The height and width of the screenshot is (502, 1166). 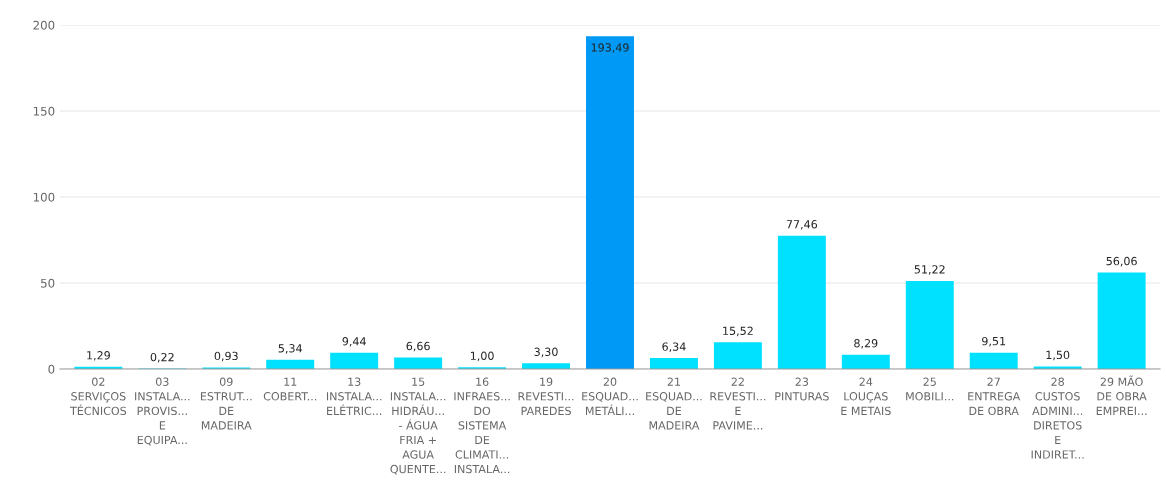 I want to click on x-tick-label: 23 PINTURAS, so click(x=802, y=389).